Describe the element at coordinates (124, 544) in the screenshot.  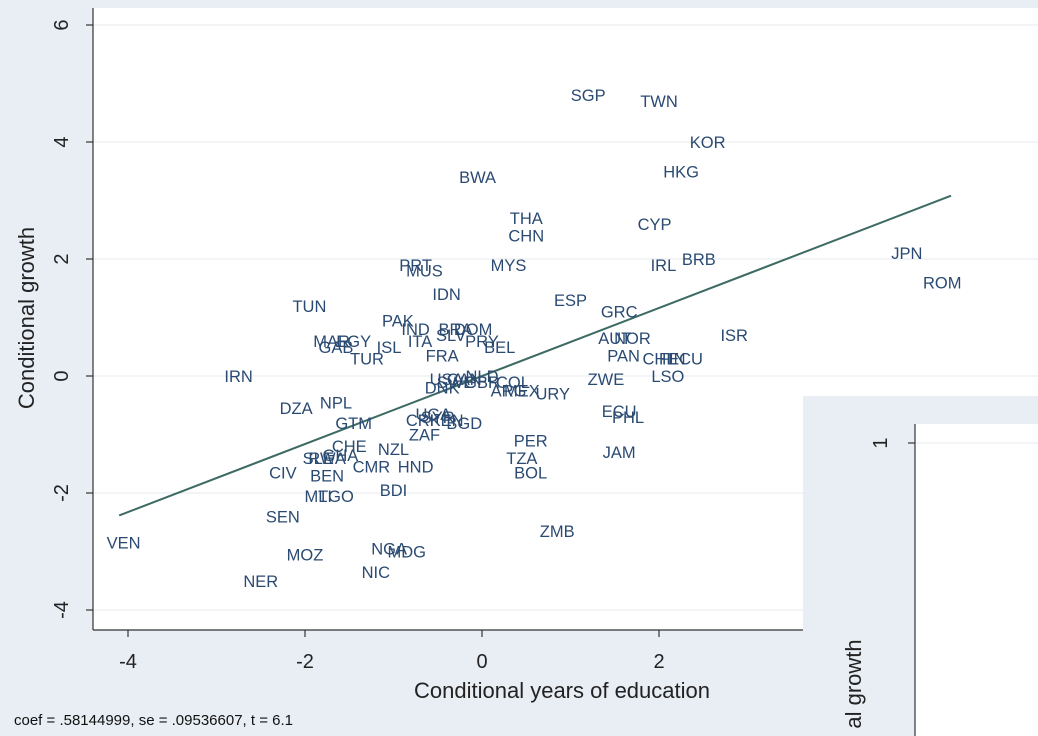
I see `point-label-ven: VEN` at that location.